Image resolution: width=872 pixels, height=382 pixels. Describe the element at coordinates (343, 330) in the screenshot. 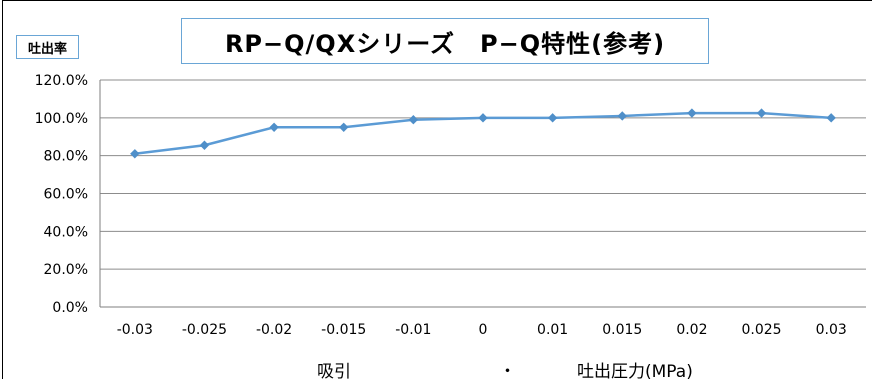

I see `x-tick-label: -0.015` at that location.